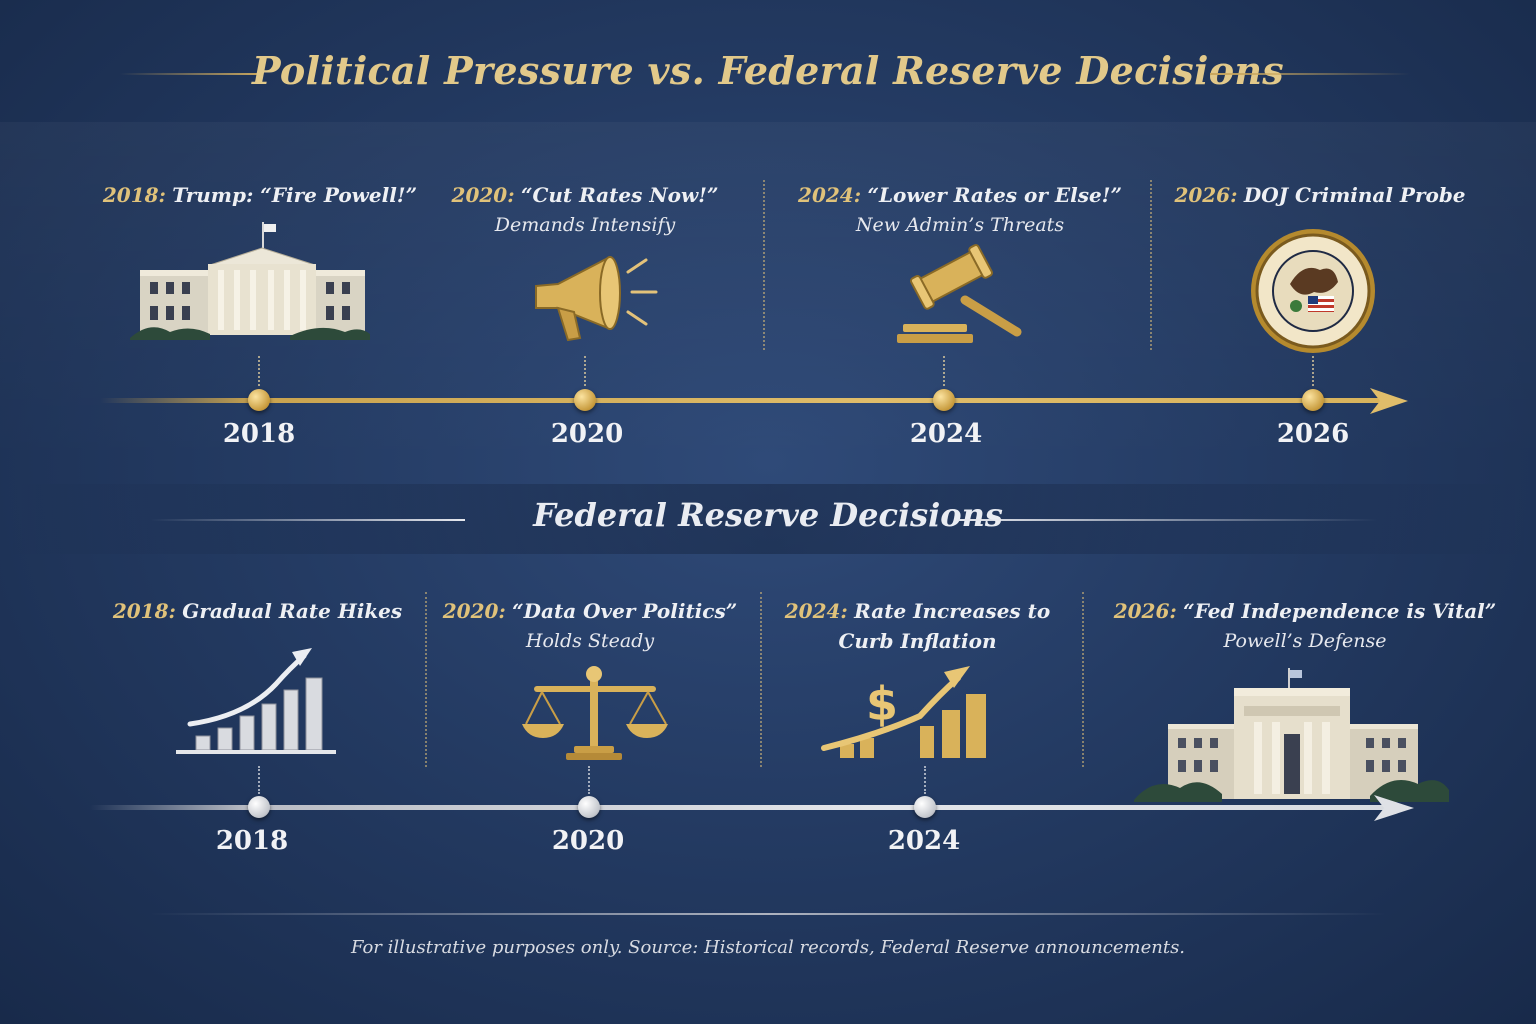  Describe the element at coordinates (903, 712) in the screenshot. I see `dollar-growth-chart-icon: $` at that location.